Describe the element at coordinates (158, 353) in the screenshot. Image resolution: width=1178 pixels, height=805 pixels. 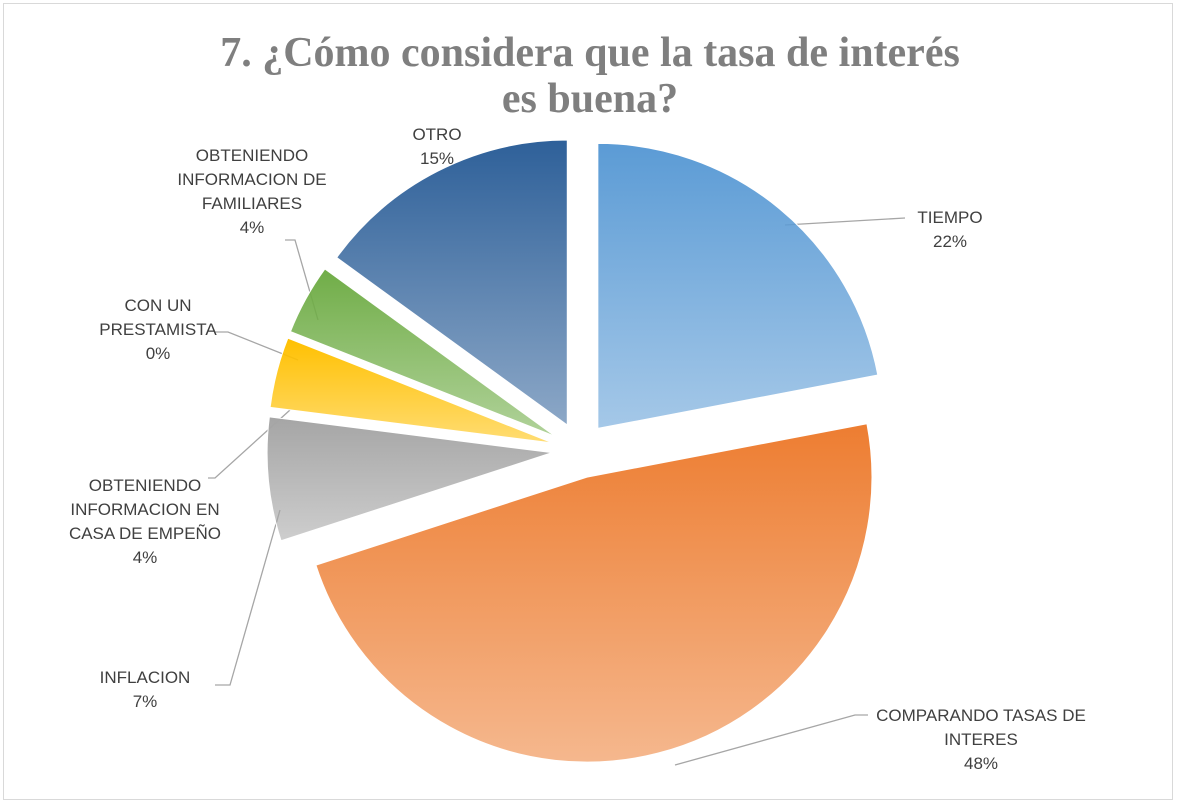
I see `value-label: 0%` at that location.